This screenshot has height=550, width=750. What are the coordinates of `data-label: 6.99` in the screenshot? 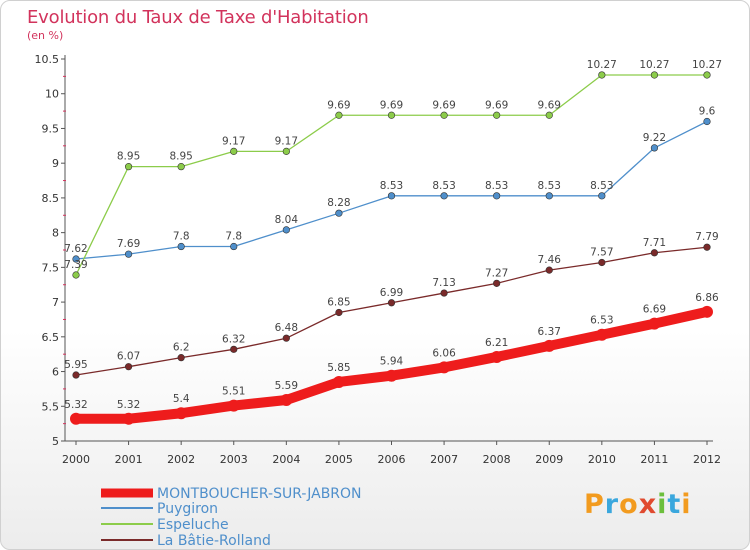 It's located at (391, 293).